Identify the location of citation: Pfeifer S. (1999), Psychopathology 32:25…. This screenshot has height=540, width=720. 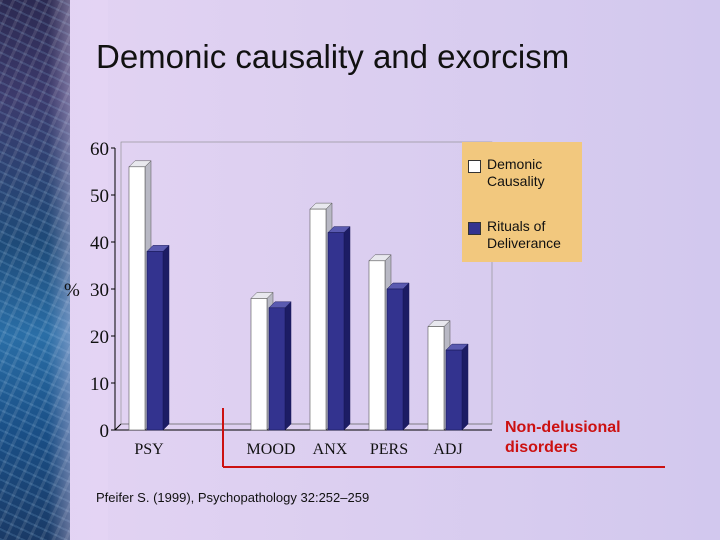
(233, 497).